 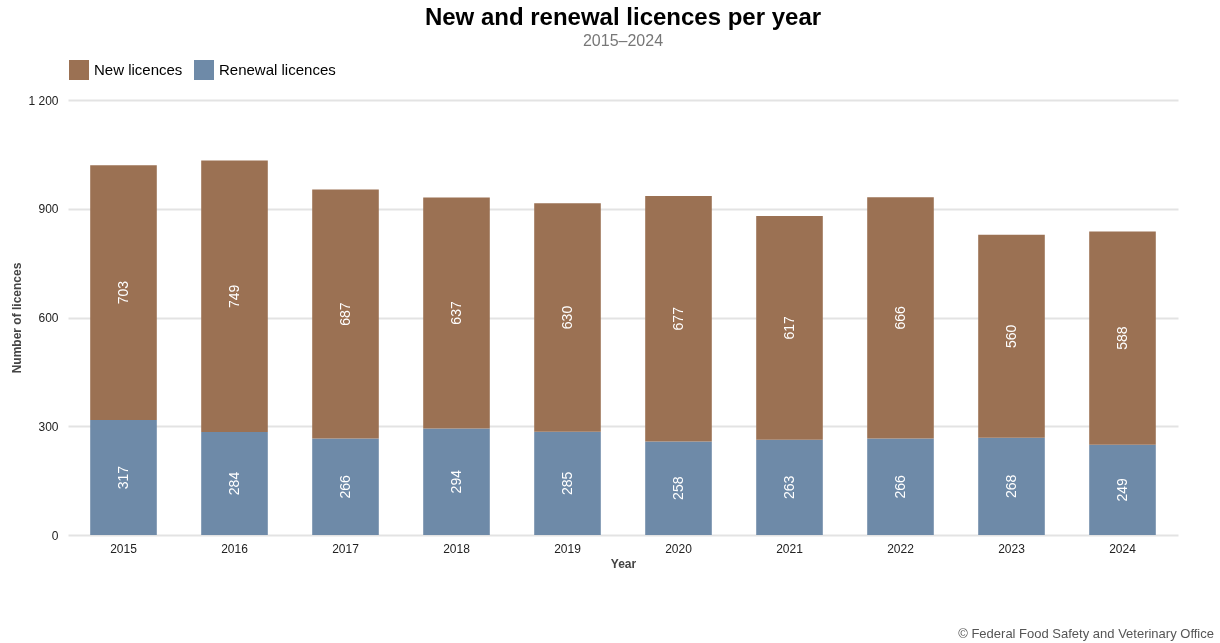 I want to click on y-tick-label: 300, so click(x=48, y=426).